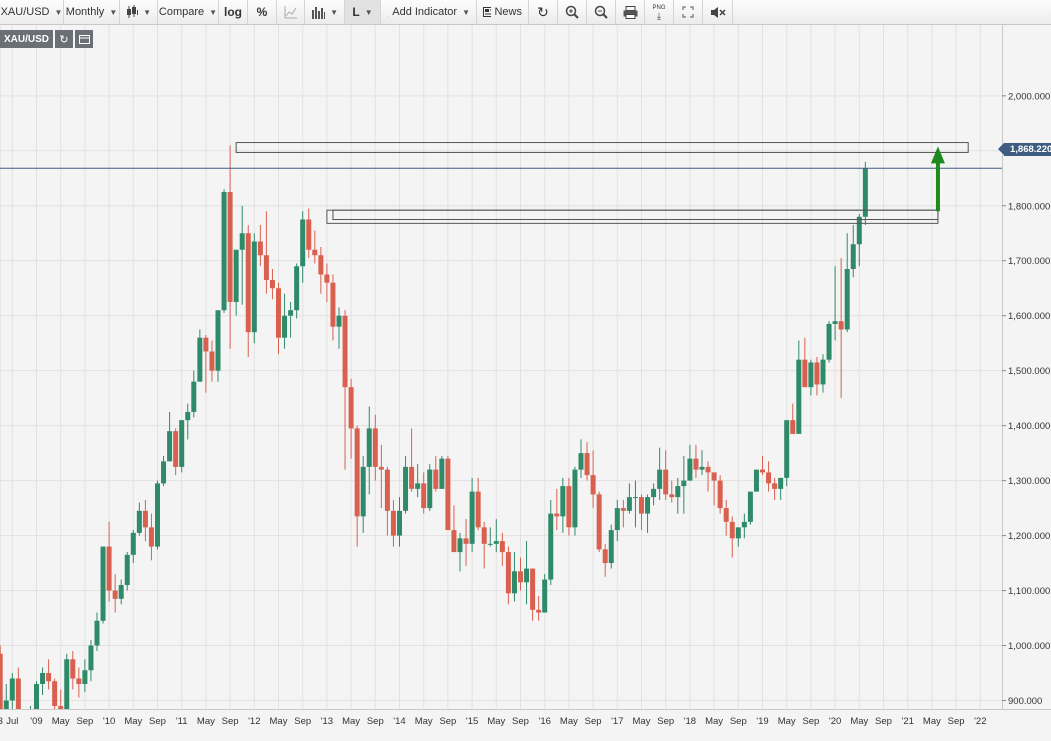 The width and height of the screenshot is (1051, 741). Describe the element at coordinates (363, 12) in the screenshot. I see `line-tool-button: L ▼` at that location.